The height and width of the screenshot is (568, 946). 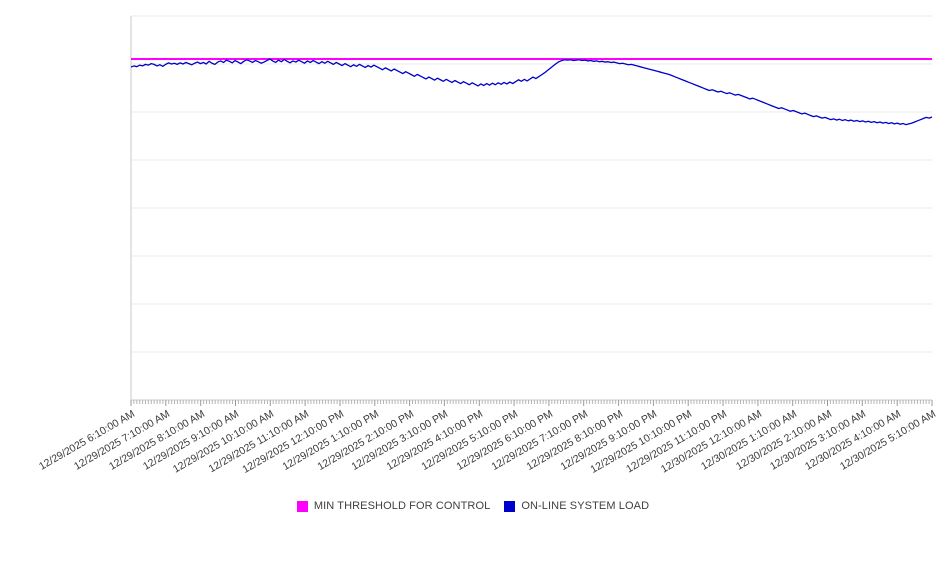 What do you see at coordinates (531, 92) in the screenshot?
I see `on-line-system-load-line` at bounding box center [531, 92].